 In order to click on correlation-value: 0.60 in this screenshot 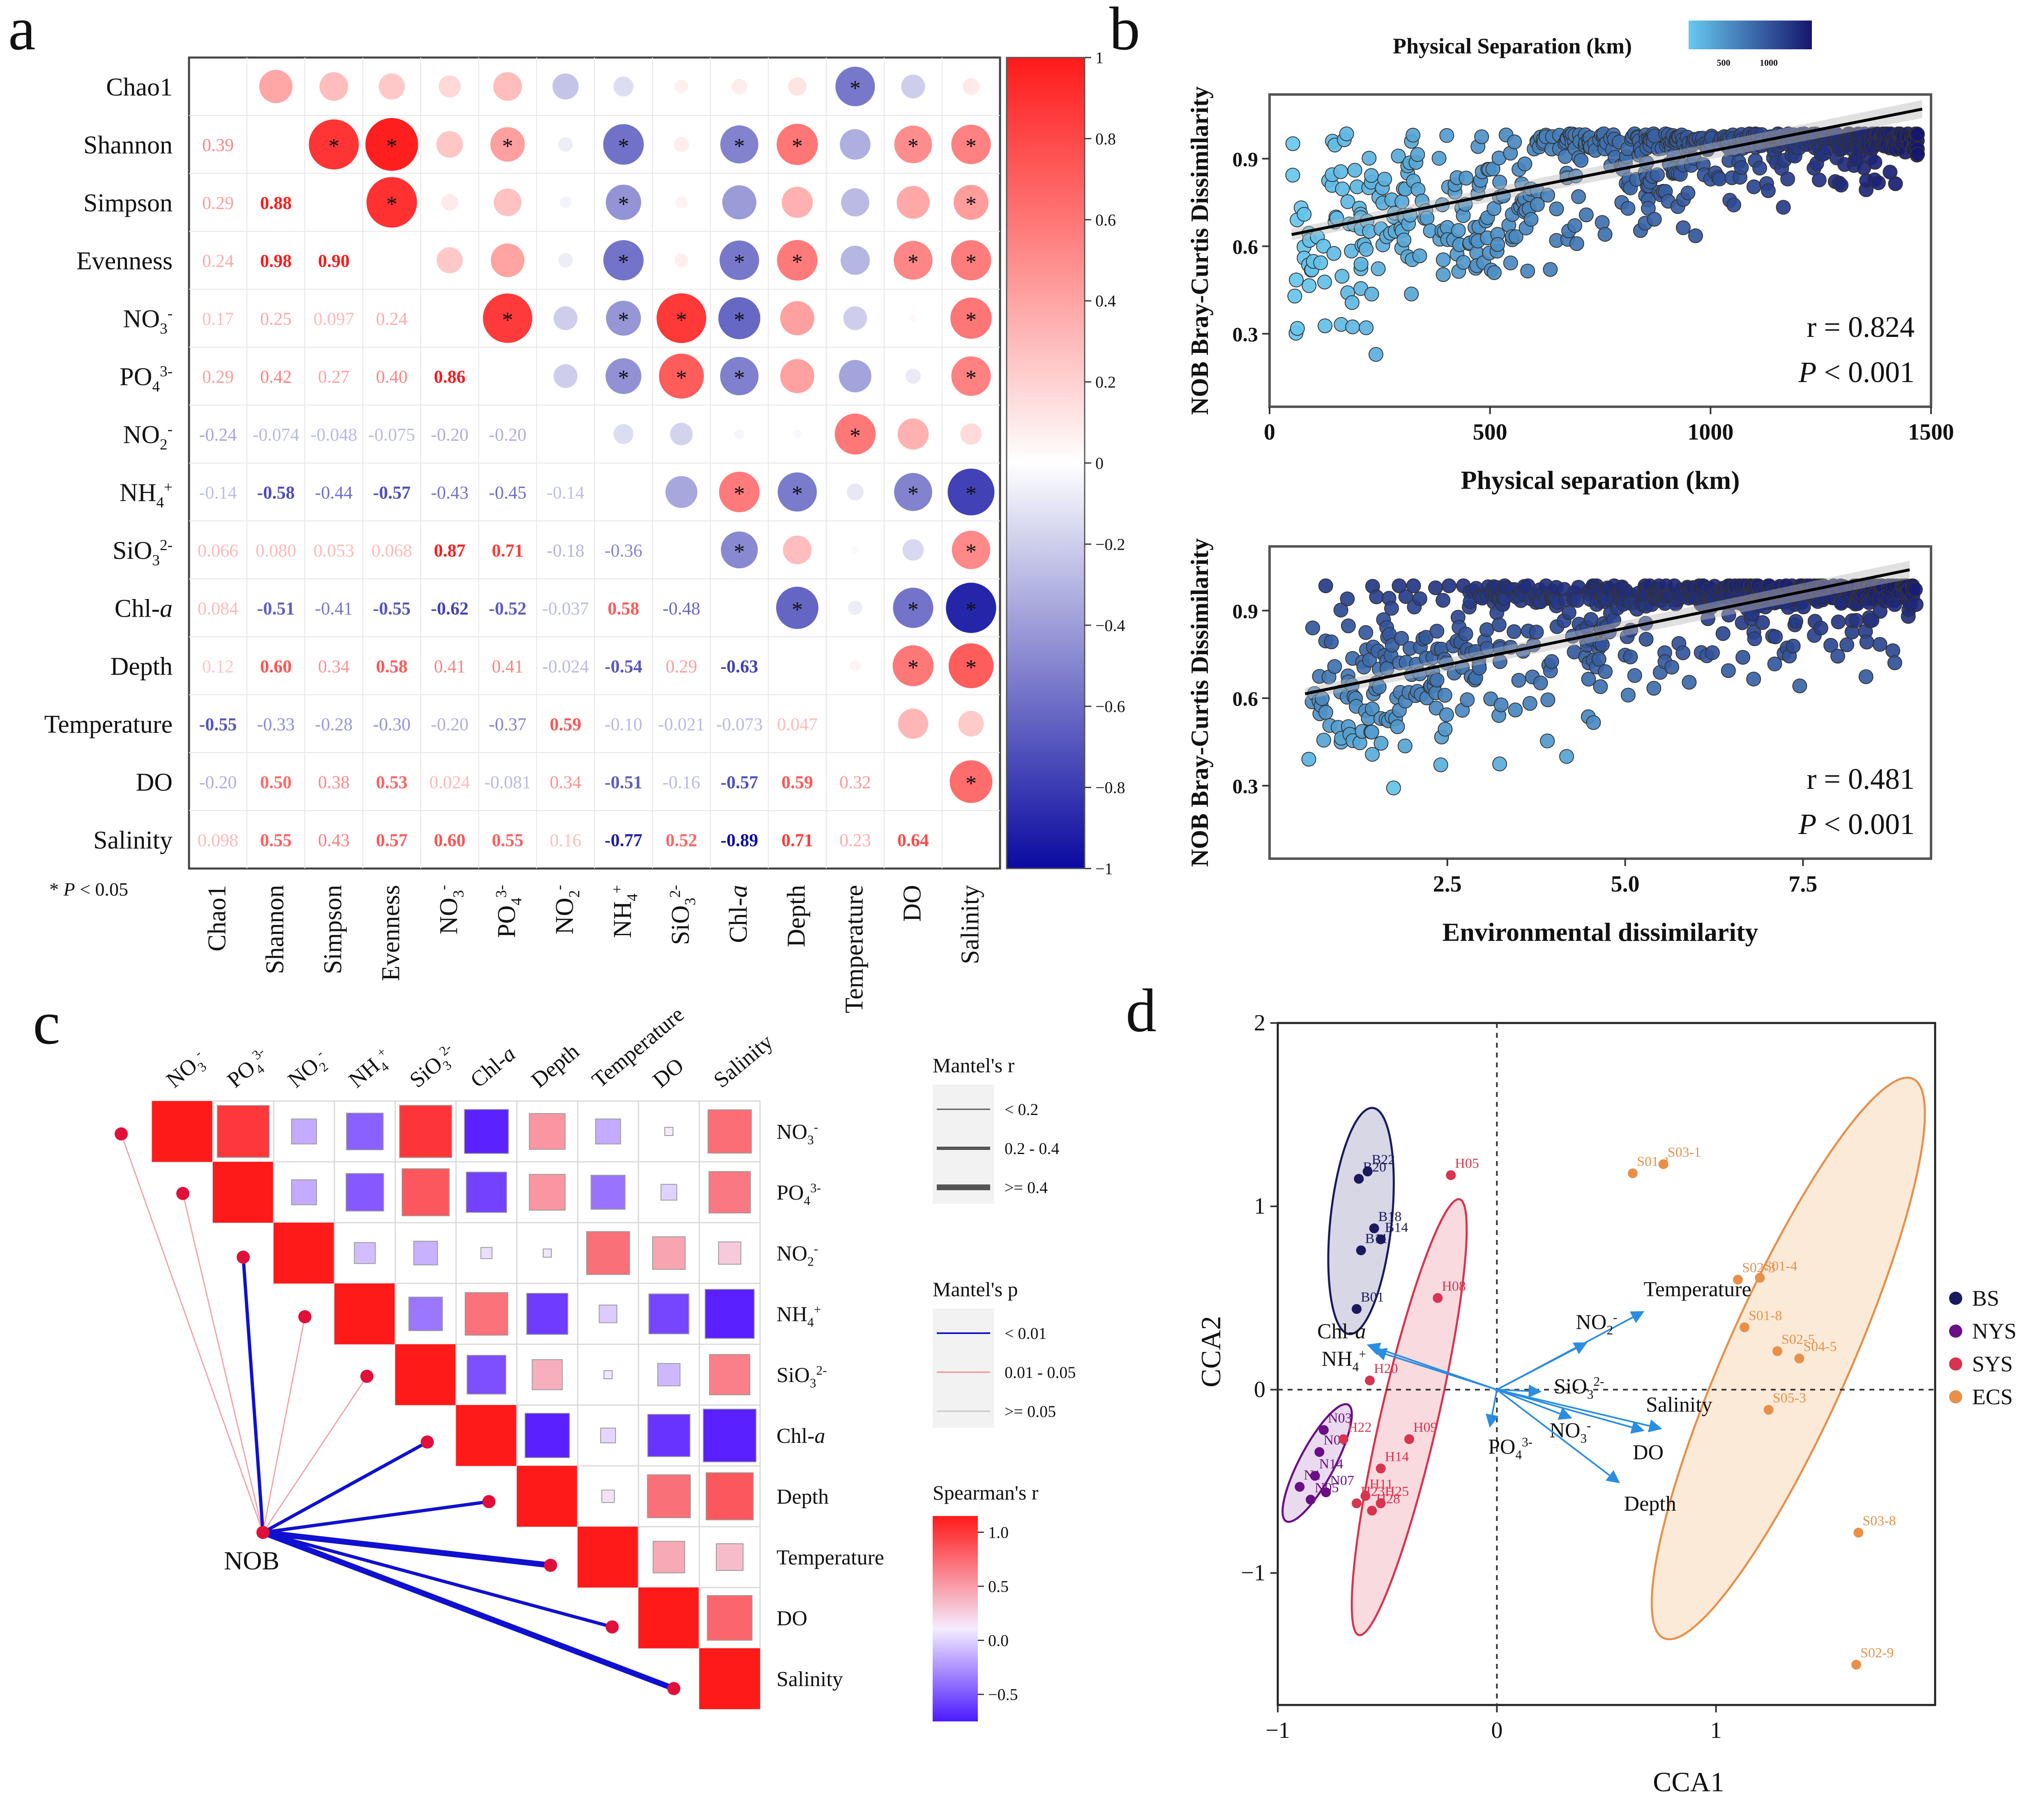, I will do `click(449, 840)`.